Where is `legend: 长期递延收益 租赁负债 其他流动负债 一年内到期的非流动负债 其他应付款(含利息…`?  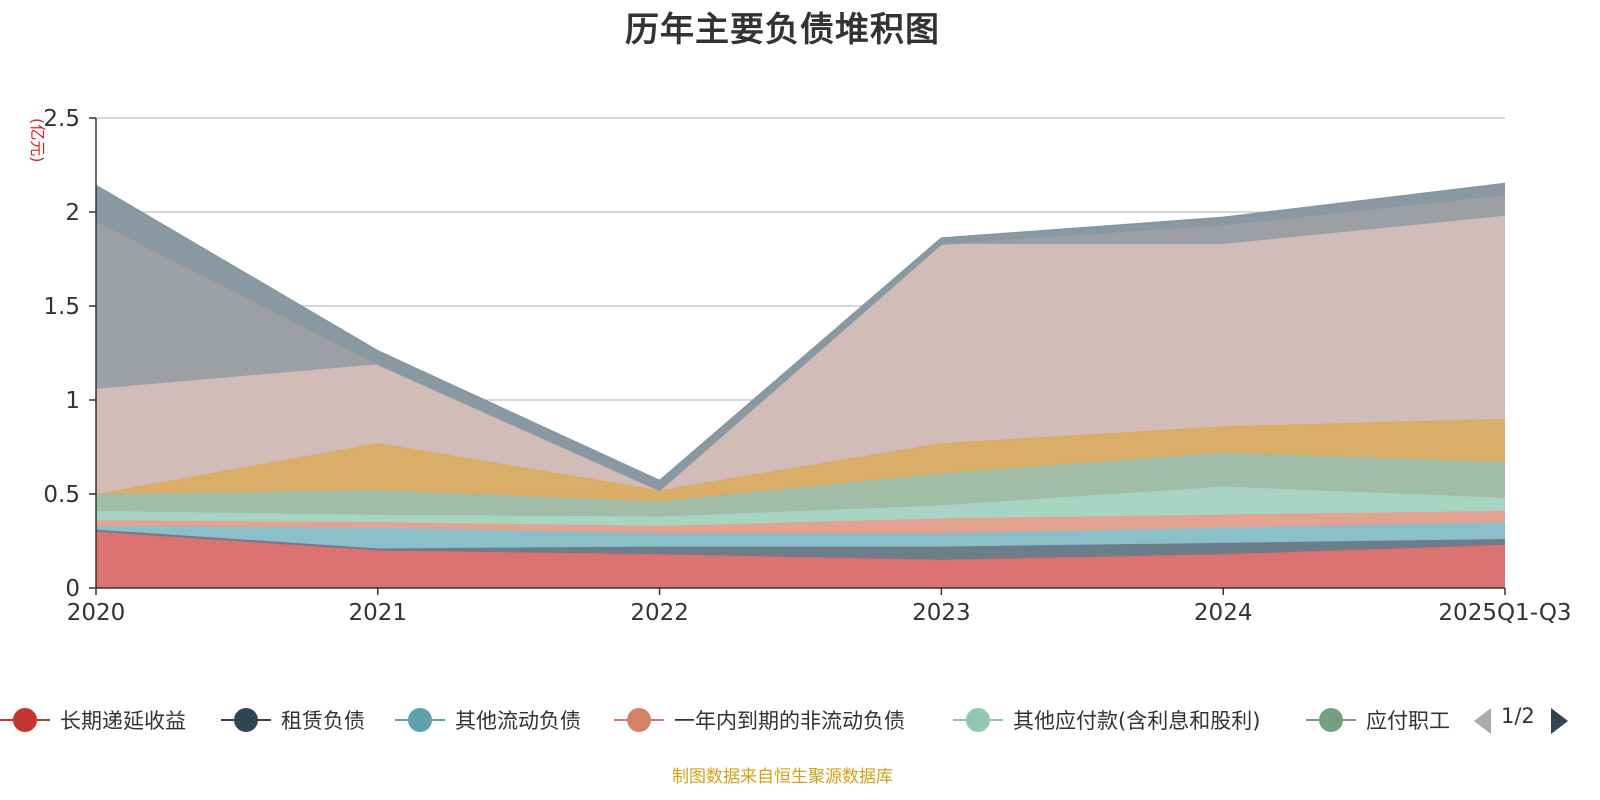 legend: 长期递延收益 租赁负债 其他流动负债 一年内到期的非流动负债 其他应付款(含利息… is located at coordinates (800, 720).